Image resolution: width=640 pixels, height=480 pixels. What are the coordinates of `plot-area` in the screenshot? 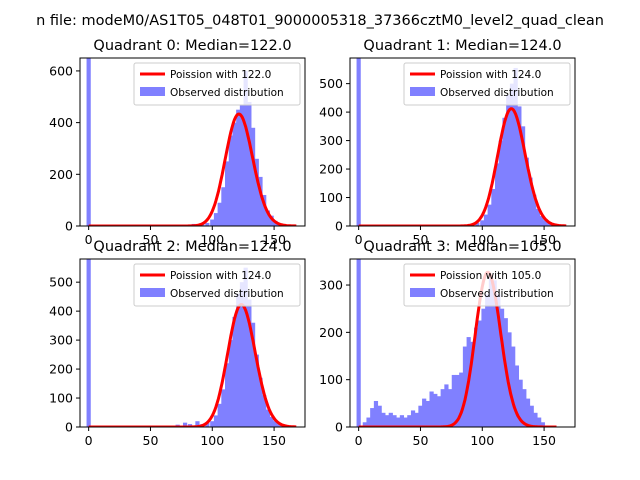 It's located at (461, 142).